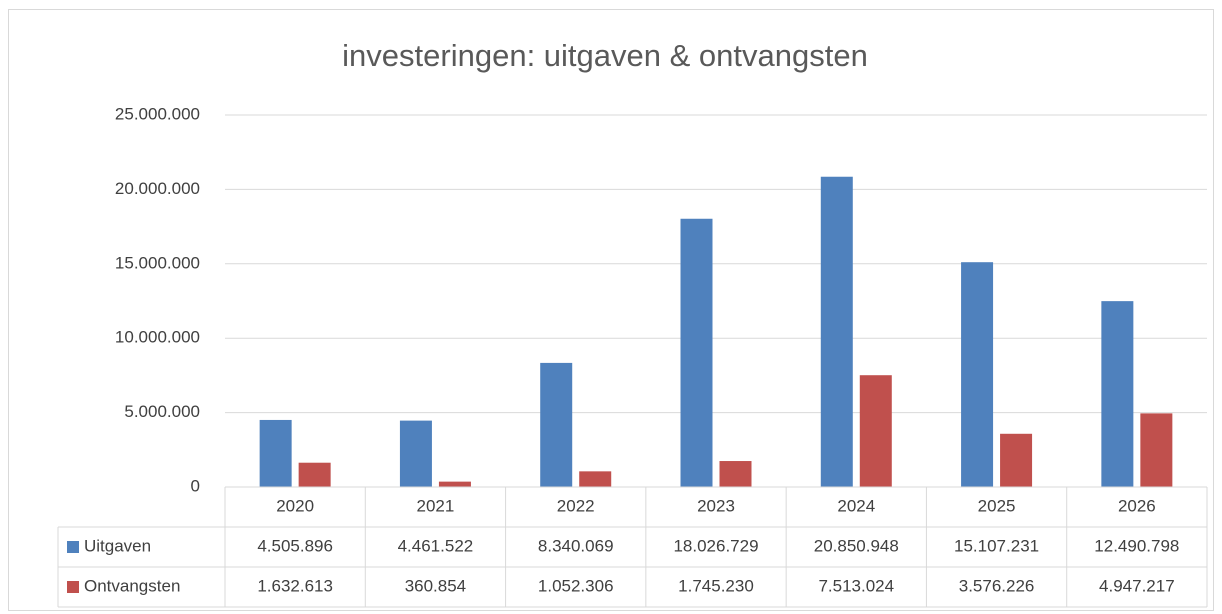 The image size is (1222, 614). I want to click on legend-label: Uitgaven, so click(117, 545).